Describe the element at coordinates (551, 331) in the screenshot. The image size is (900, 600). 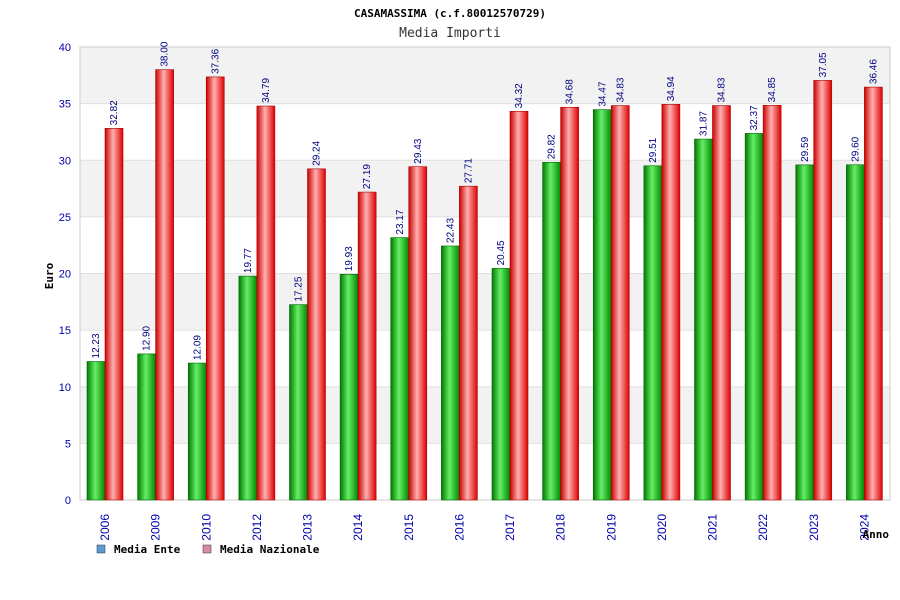
I see `bar-media-ente-2018` at that location.